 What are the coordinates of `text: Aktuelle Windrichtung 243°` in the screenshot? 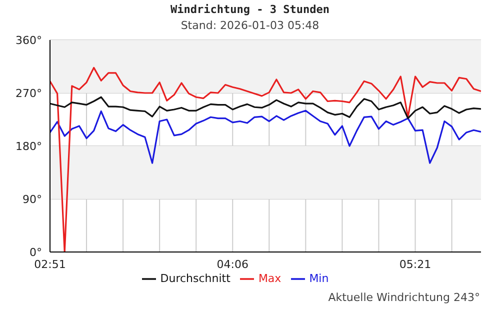 It's located at (404, 297).